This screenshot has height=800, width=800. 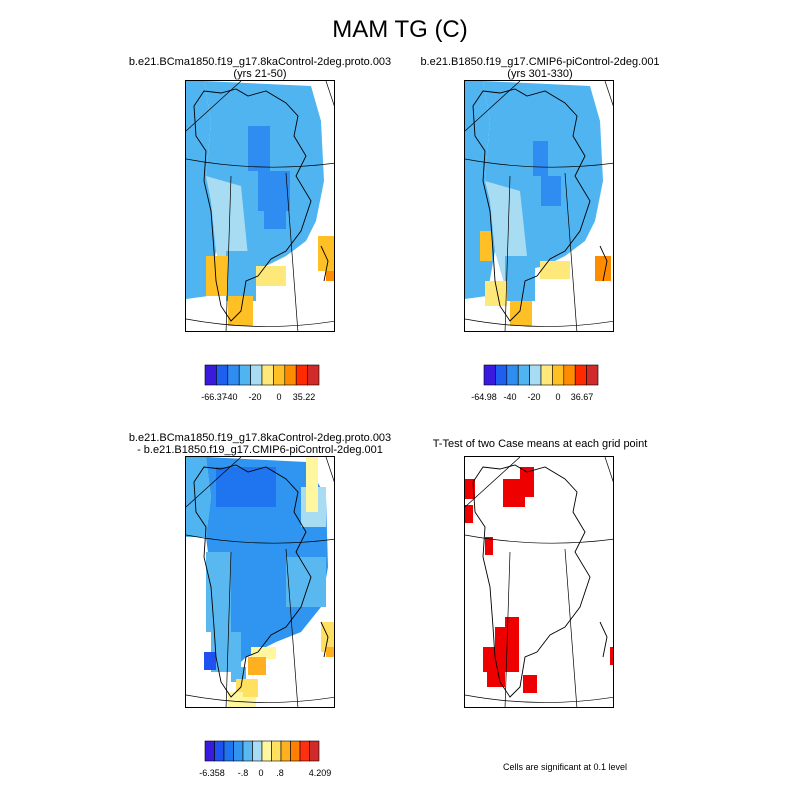 I want to click on map-panel-3-coast, so click(x=261, y=581).